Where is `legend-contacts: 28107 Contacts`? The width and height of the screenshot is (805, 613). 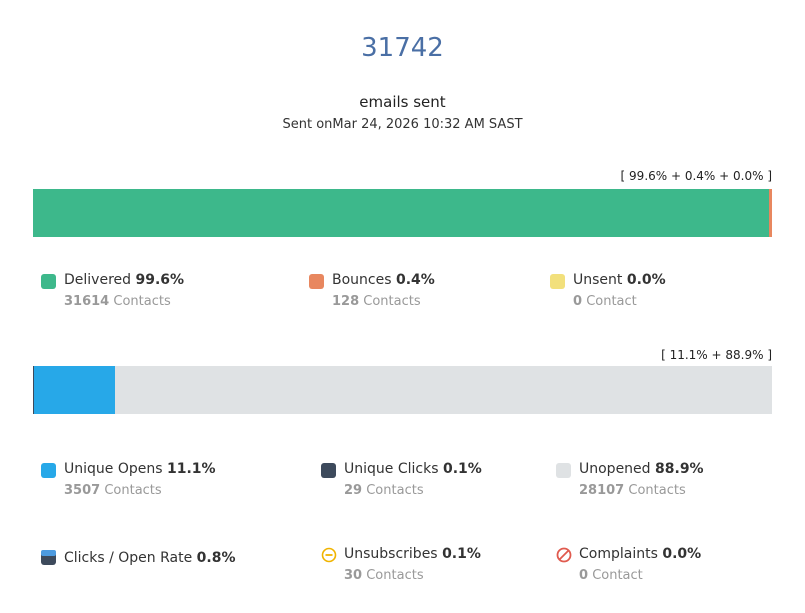
legend-contacts: 28107 Contacts is located at coordinates (632, 490).